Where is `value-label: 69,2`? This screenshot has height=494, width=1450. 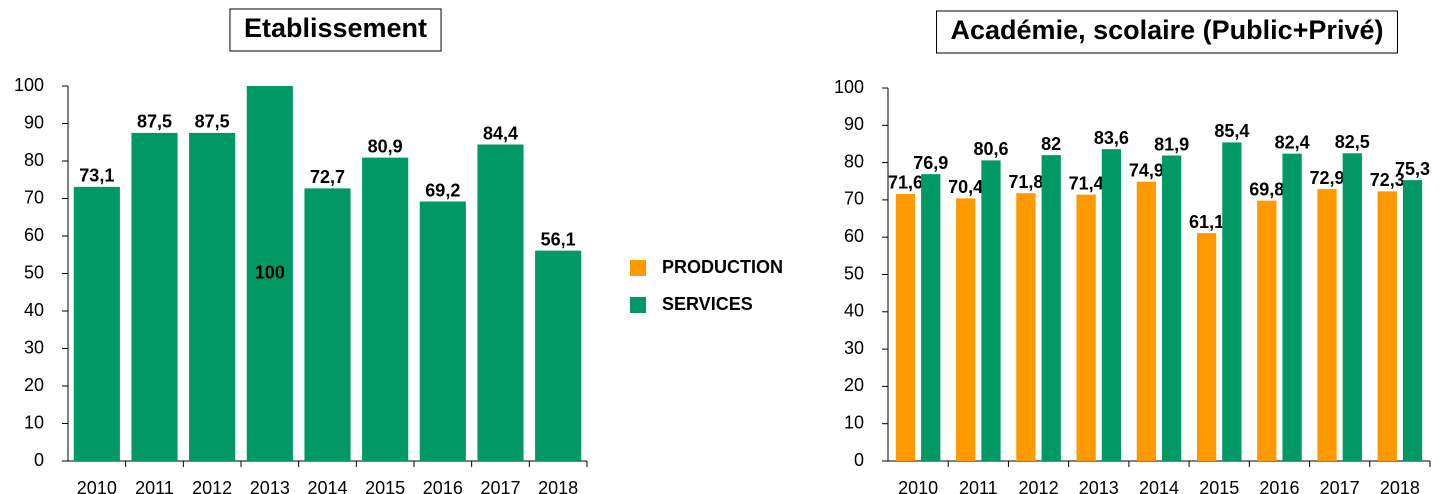 value-label: 69,2 is located at coordinates (442, 190).